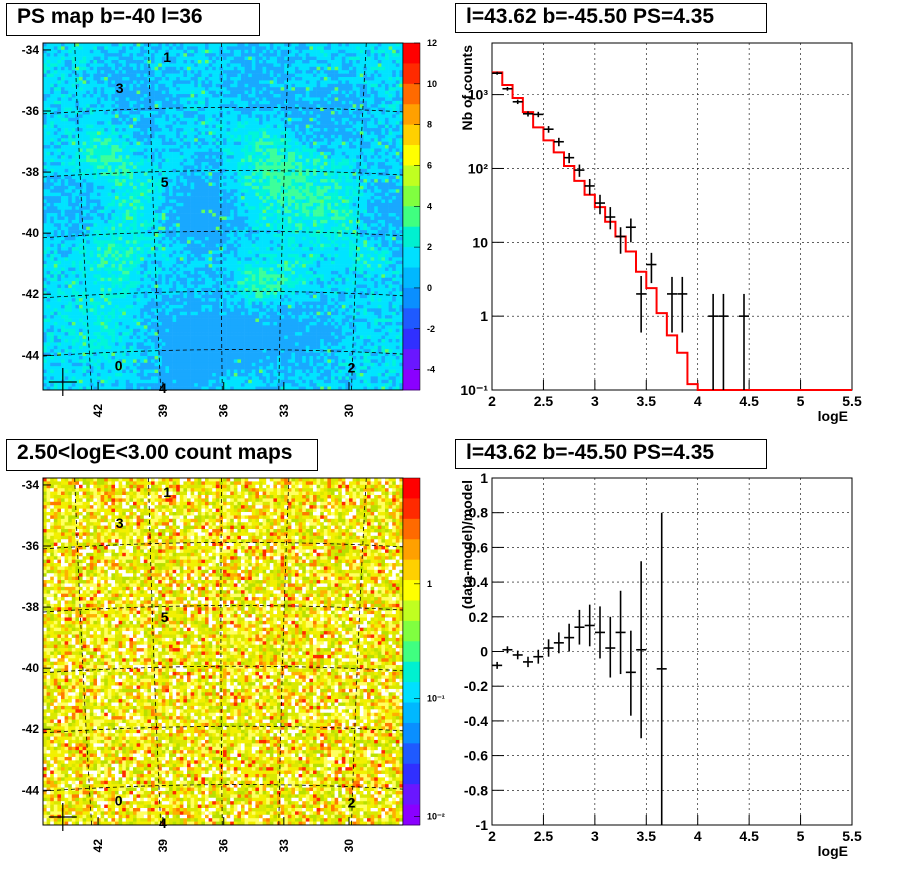 The width and height of the screenshot is (898, 871). What do you see at coordinates (749, 401) in the screenshot?
I see `x-tick-label: 4.5` at bounding box center [749, 401].